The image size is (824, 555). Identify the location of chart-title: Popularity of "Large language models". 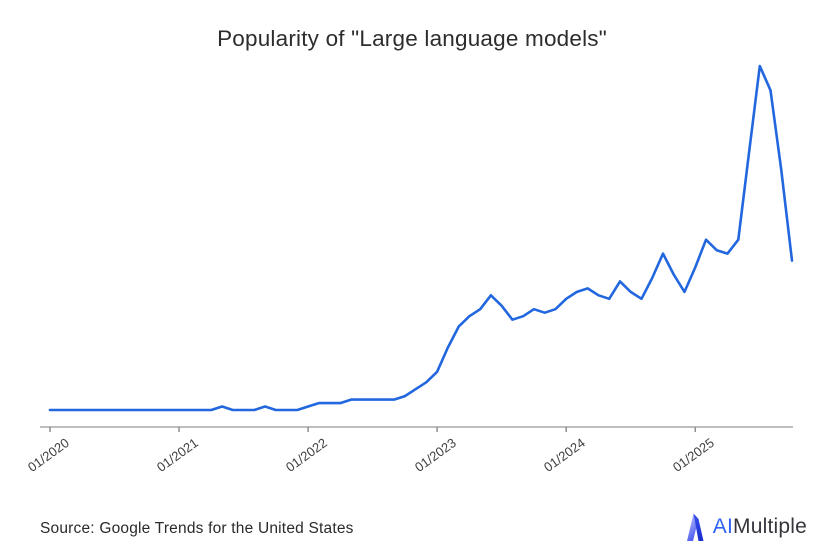
(412, 38).